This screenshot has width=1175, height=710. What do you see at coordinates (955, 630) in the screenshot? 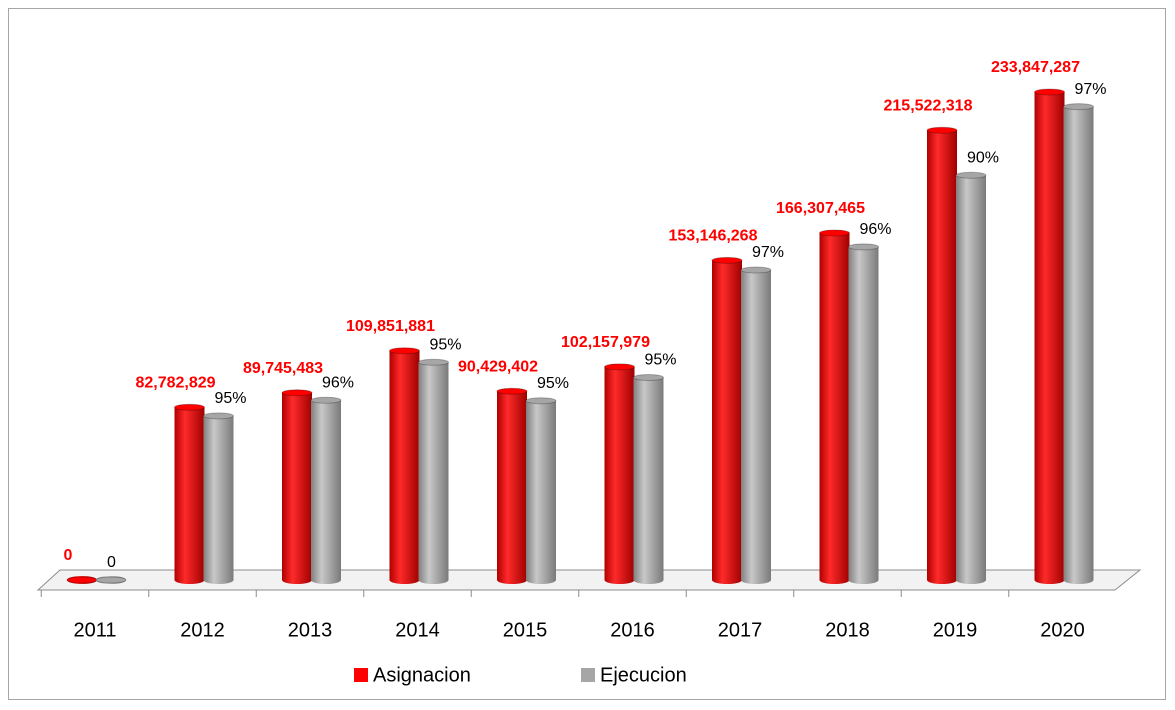
I see `x-tick-label: 2019` at bounding box center [955, 630].